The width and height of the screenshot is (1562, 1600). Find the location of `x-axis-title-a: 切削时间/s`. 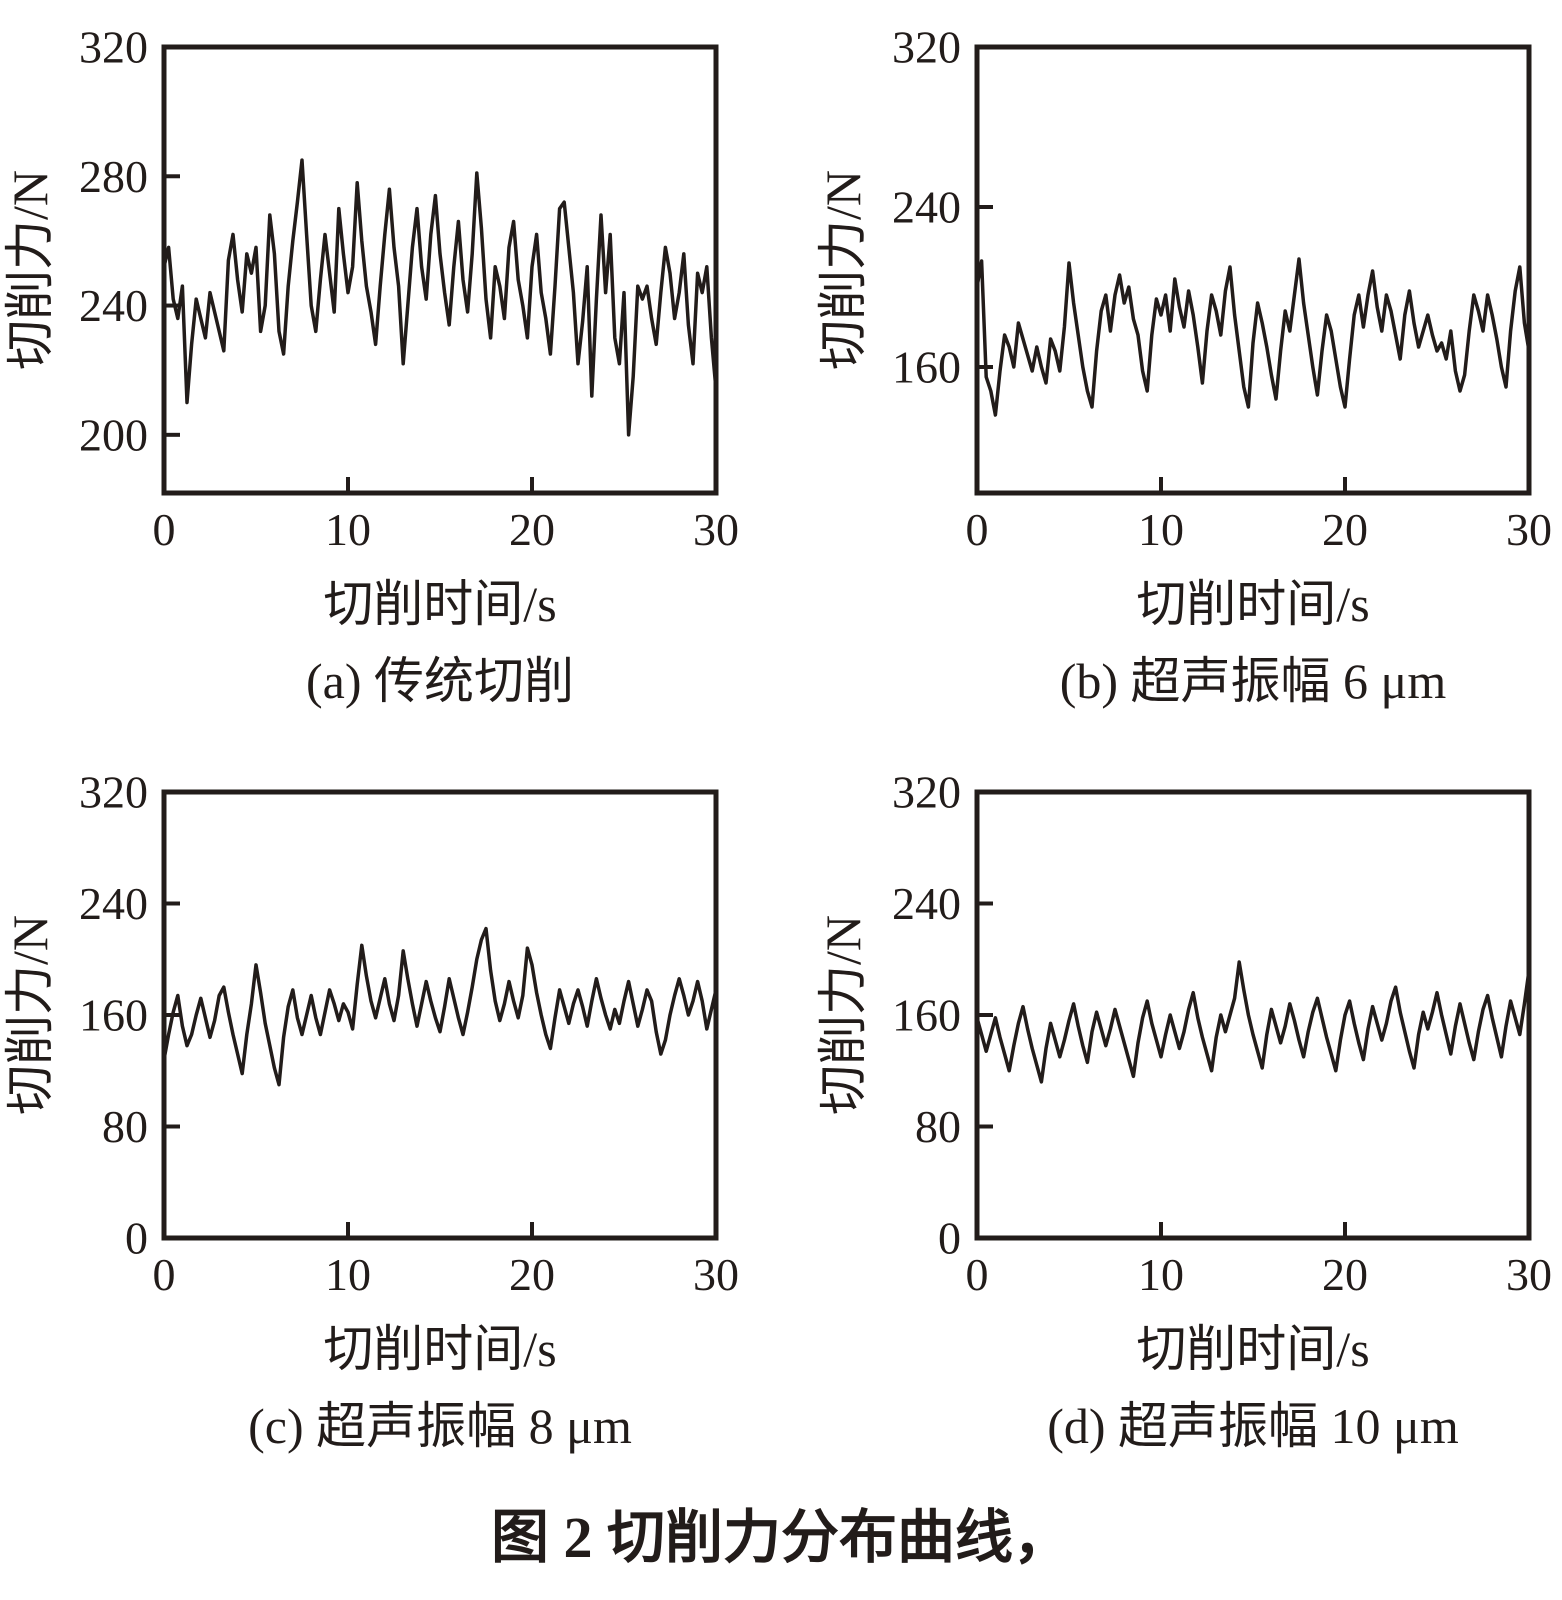

x-axis-title-a: 切削时间/s is located at coordinates (440, 604).